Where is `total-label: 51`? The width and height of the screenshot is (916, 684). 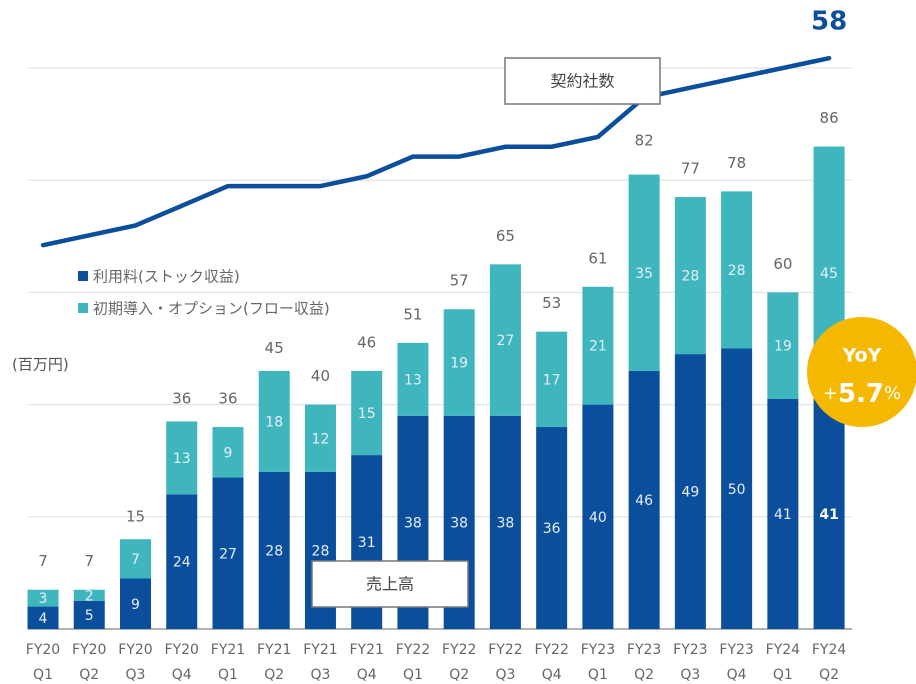 total-label: 51 is located at coordinates (412, 314).